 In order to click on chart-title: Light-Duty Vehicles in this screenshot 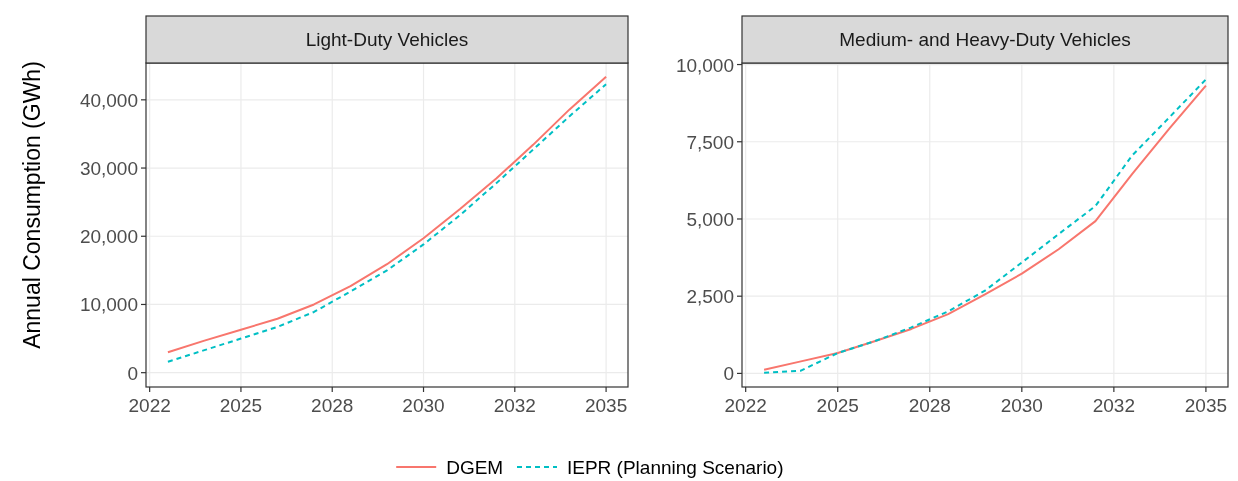, I will do `click(387, 39)`.